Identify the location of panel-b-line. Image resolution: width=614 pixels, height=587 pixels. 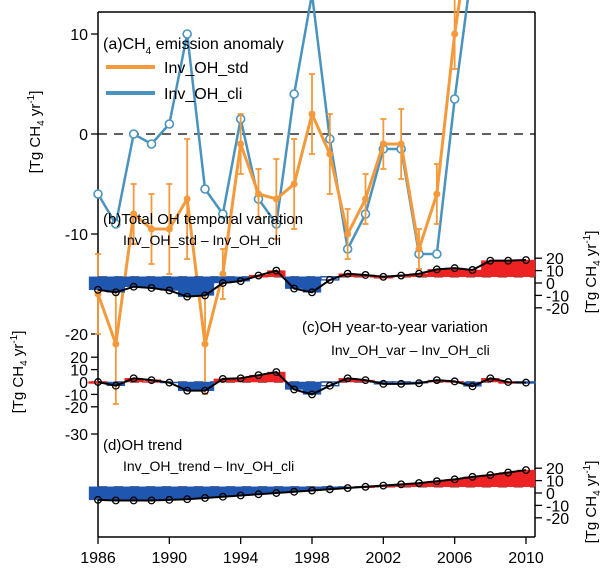
(312, 278).